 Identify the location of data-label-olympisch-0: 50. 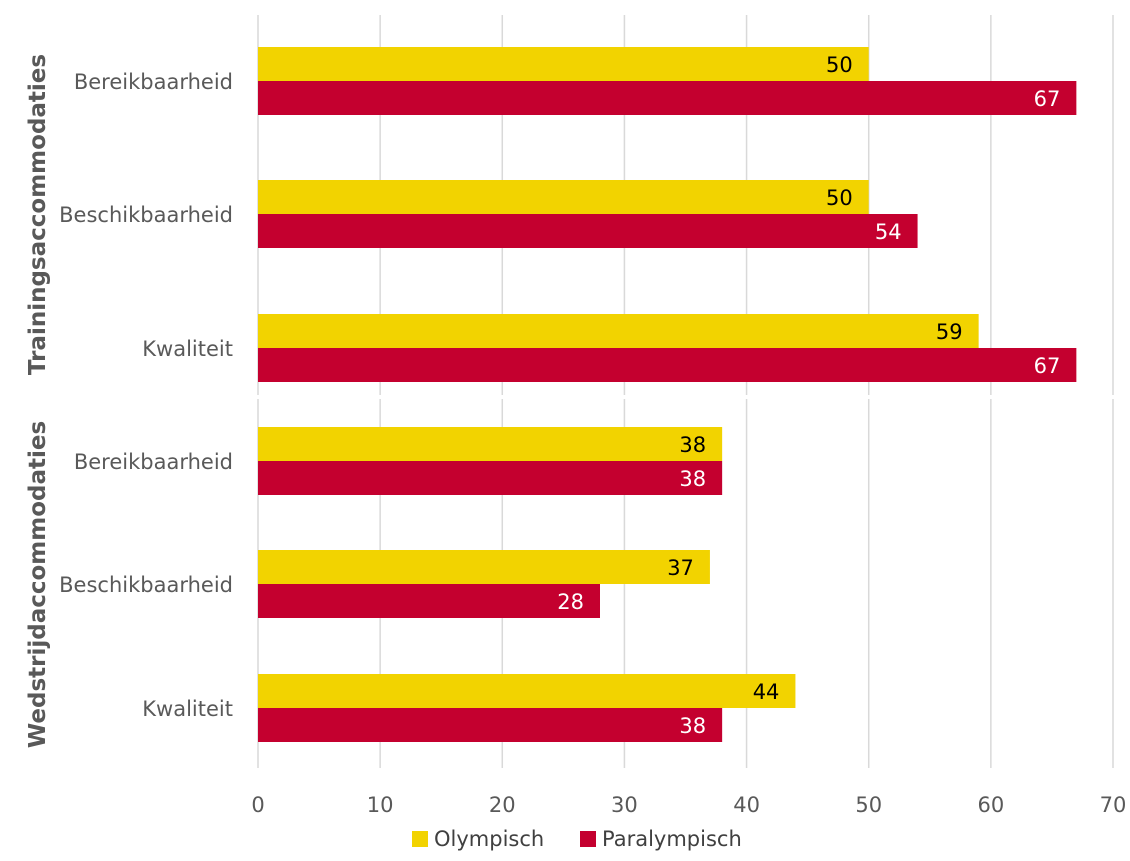
(839, 65).